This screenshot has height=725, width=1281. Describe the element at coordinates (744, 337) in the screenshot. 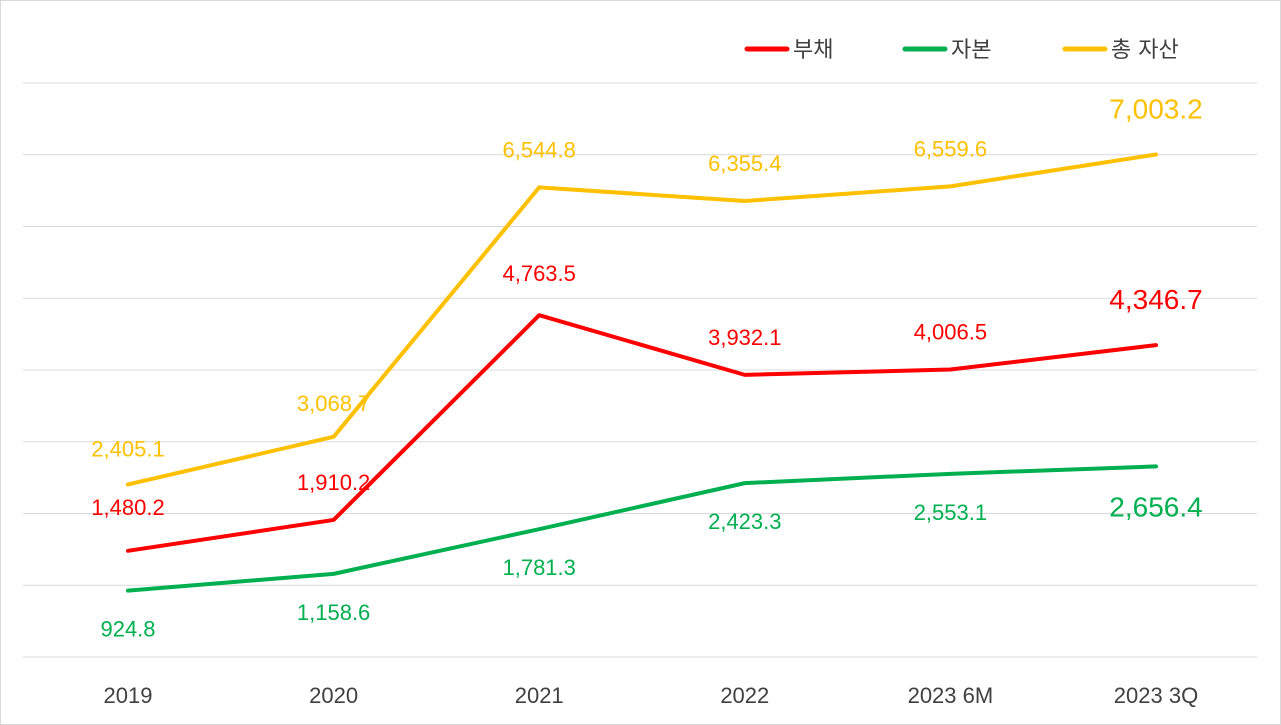

I see `data-label: 3,932.1` at that location.